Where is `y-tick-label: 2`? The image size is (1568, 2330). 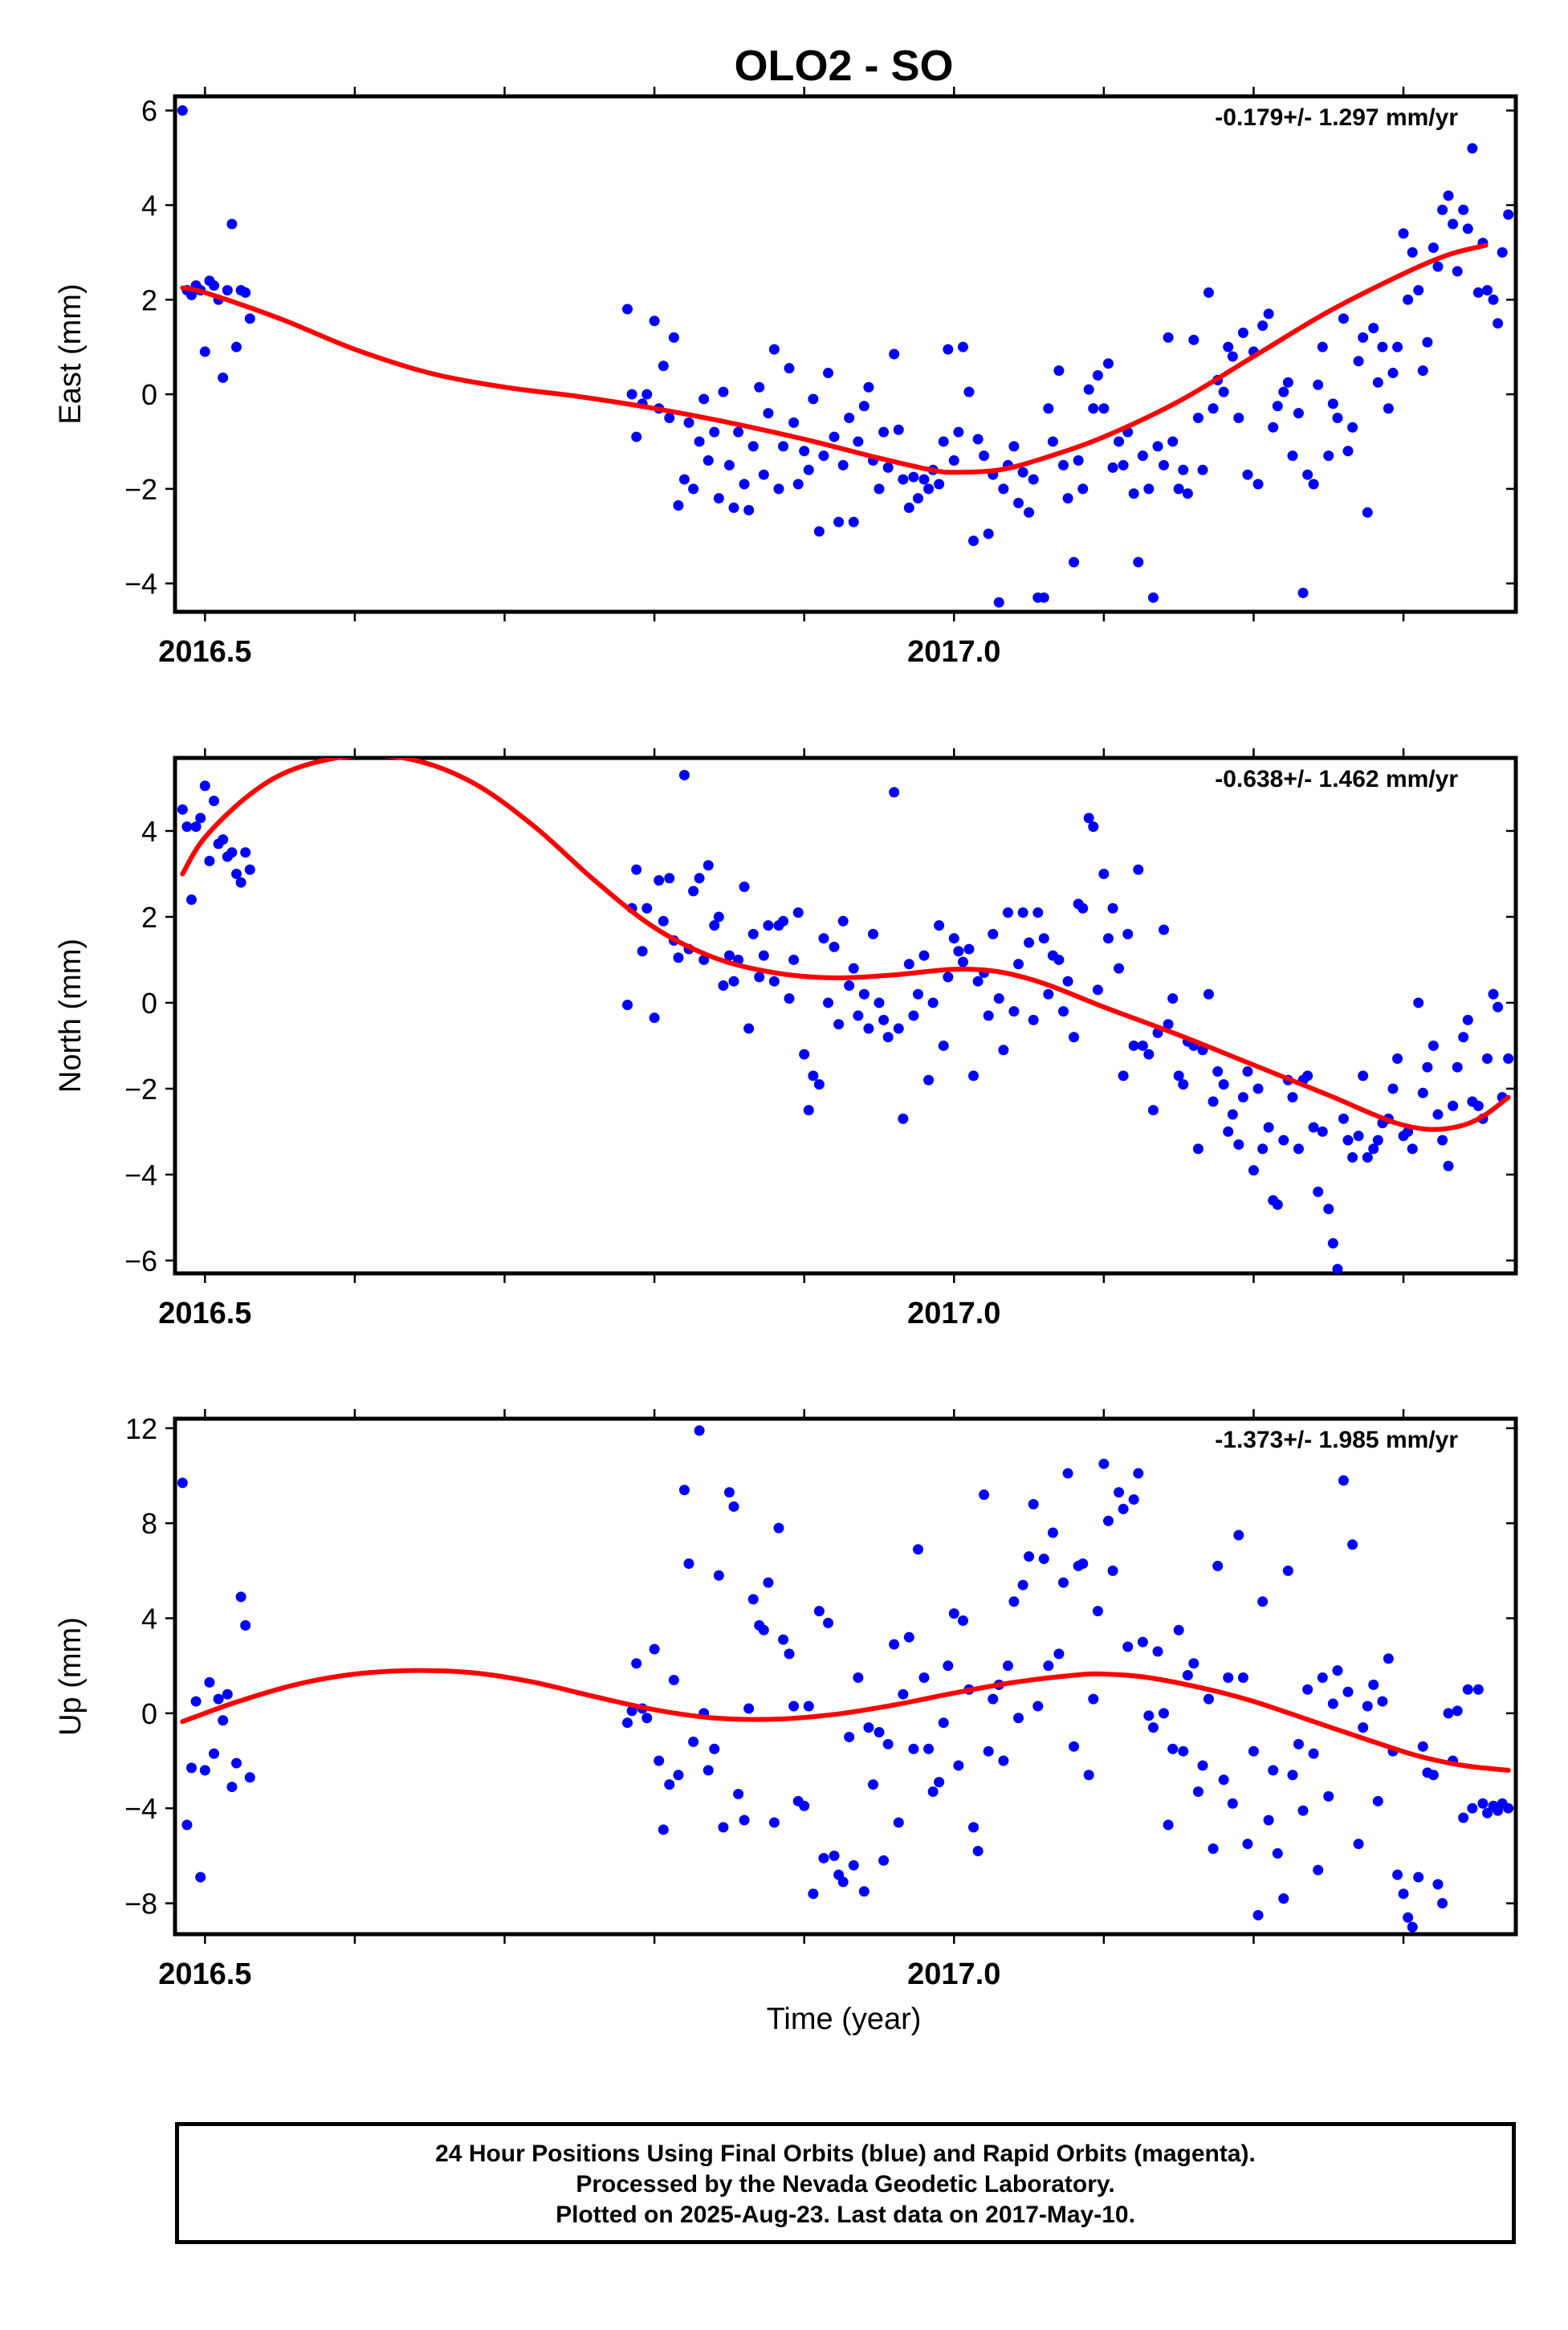 y-tick-label: 2 is located at coordinates (149, 299).